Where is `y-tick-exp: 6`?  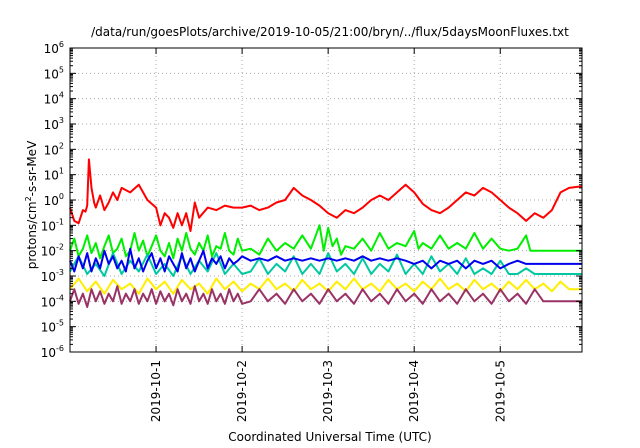 y-tick-exp: 6 is located at coordinates (61, 44).